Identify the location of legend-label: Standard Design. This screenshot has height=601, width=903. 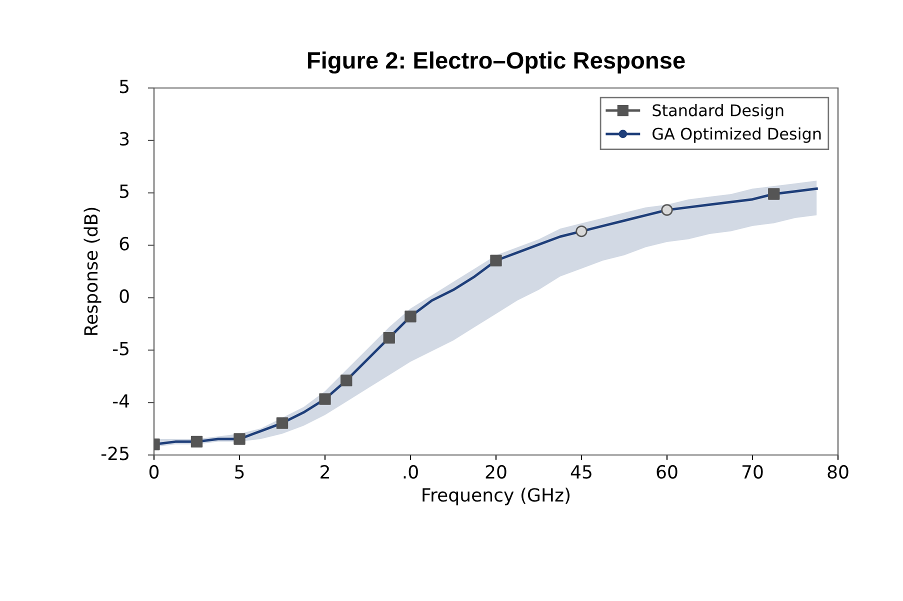
(718, 112).